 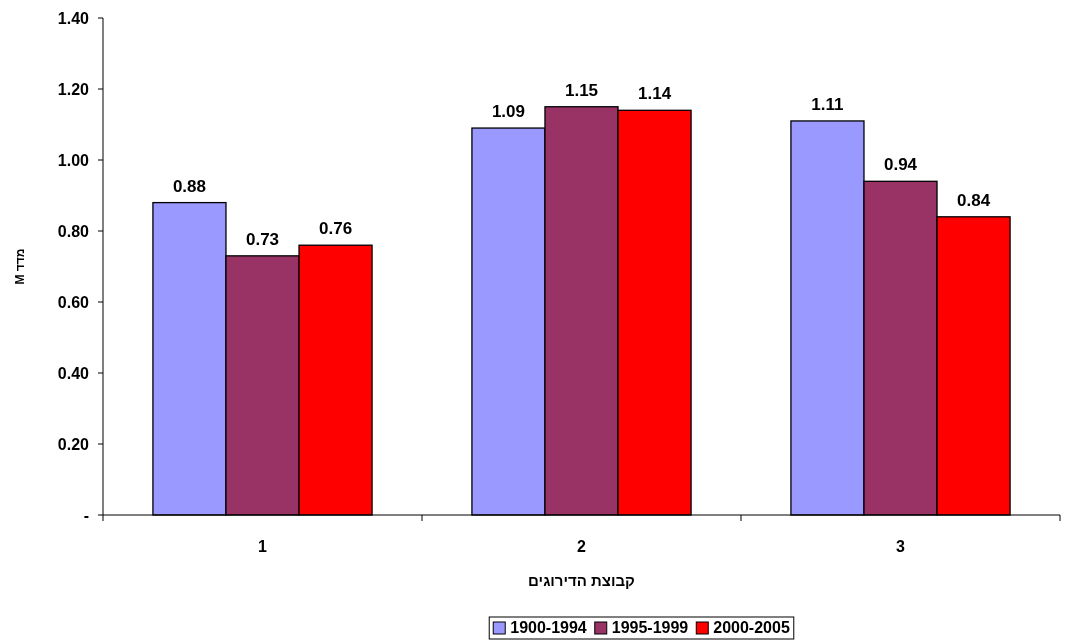 What do you see at coordinates (20, 266) in the screenshot?
I see `y-axis-title: מדד M` at bounding box center [20, 266].